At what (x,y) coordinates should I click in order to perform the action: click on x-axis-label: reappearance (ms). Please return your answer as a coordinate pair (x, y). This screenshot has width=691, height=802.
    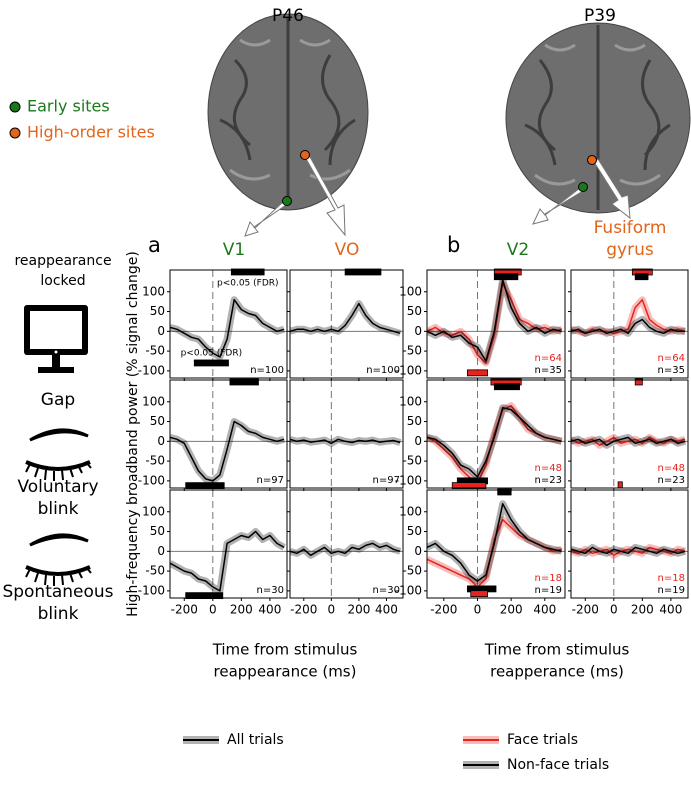
    Looking at the image, I should click on (285, 672).